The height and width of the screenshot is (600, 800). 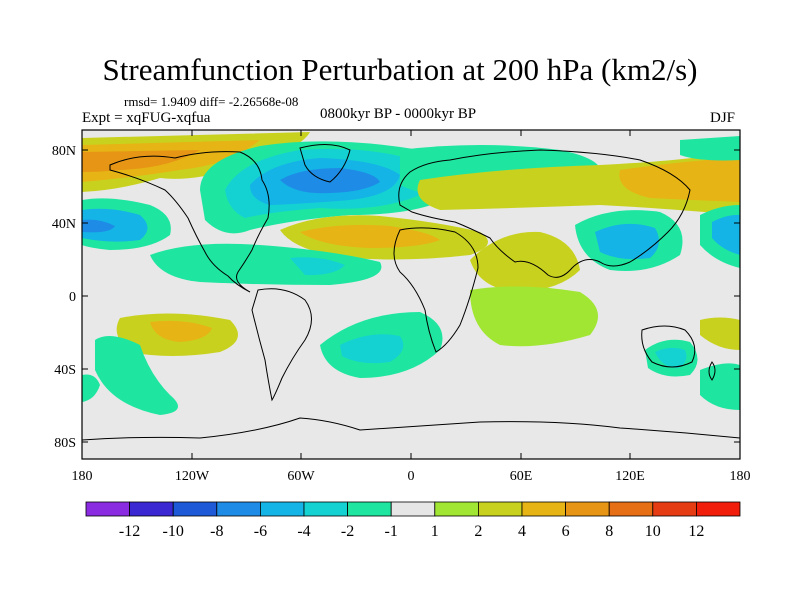 I want to click on stats-label: rmsd= 1.9409 diff= -2.26568e-08, so click(x=211, y=101).